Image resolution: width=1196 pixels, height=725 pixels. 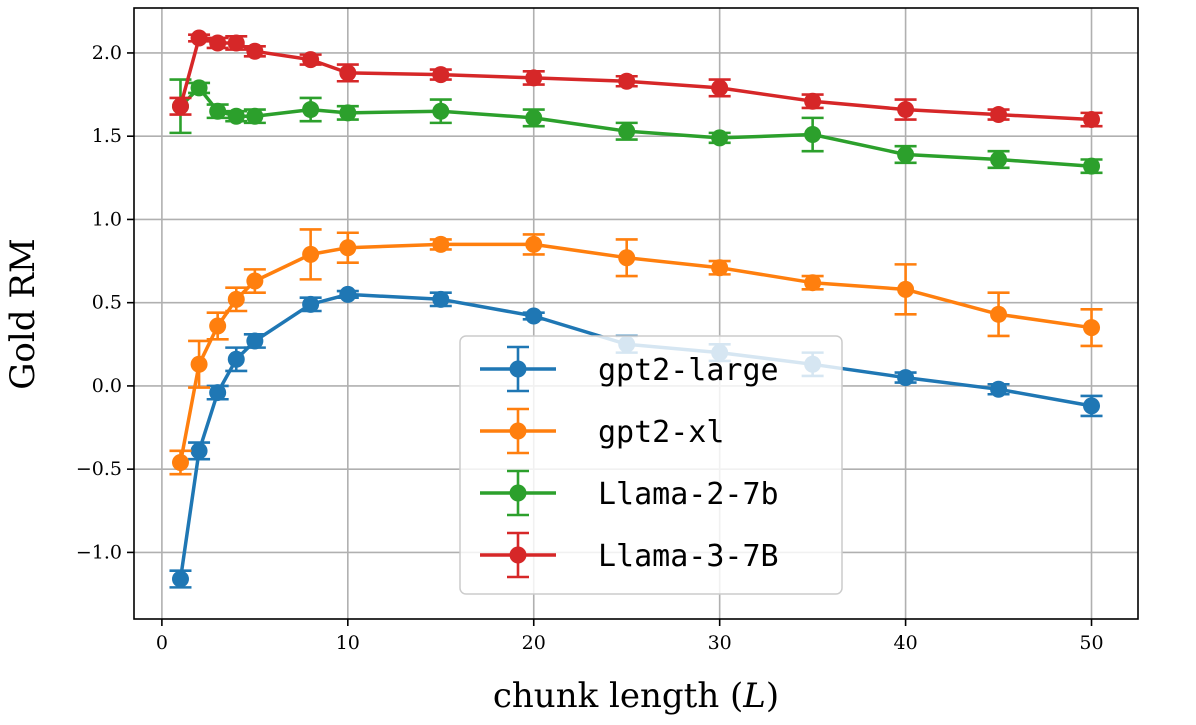 What do you see at coordinates (534, 643) in the screenshot?
I see `x-tick-label: 20` at bounding box center [534, 643].